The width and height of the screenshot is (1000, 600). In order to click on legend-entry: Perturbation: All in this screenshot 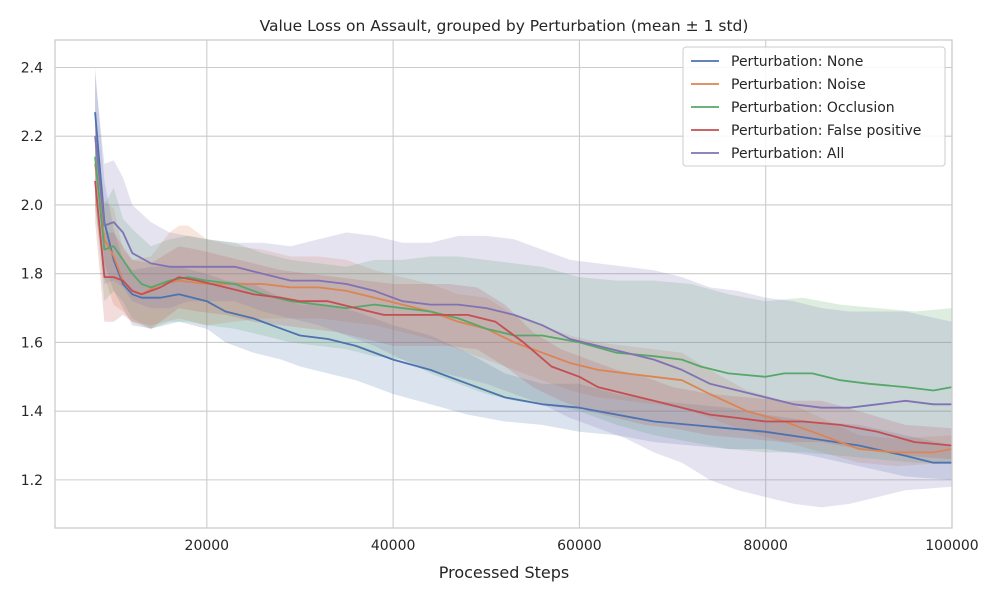, I will do `click(787, 154)`.